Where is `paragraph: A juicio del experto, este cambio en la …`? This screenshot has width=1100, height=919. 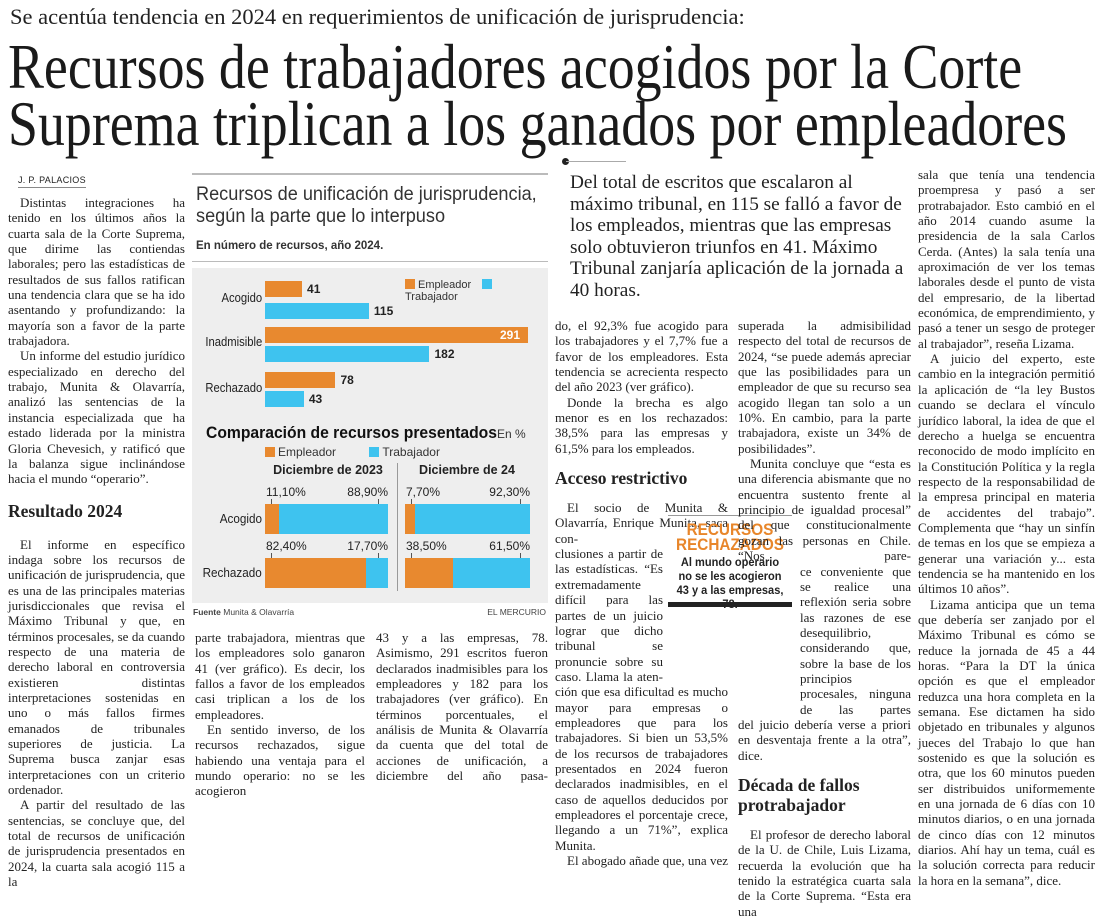
paragraph: A juicio del experto, este cambio en la … is located at coordinates (1006, 474).